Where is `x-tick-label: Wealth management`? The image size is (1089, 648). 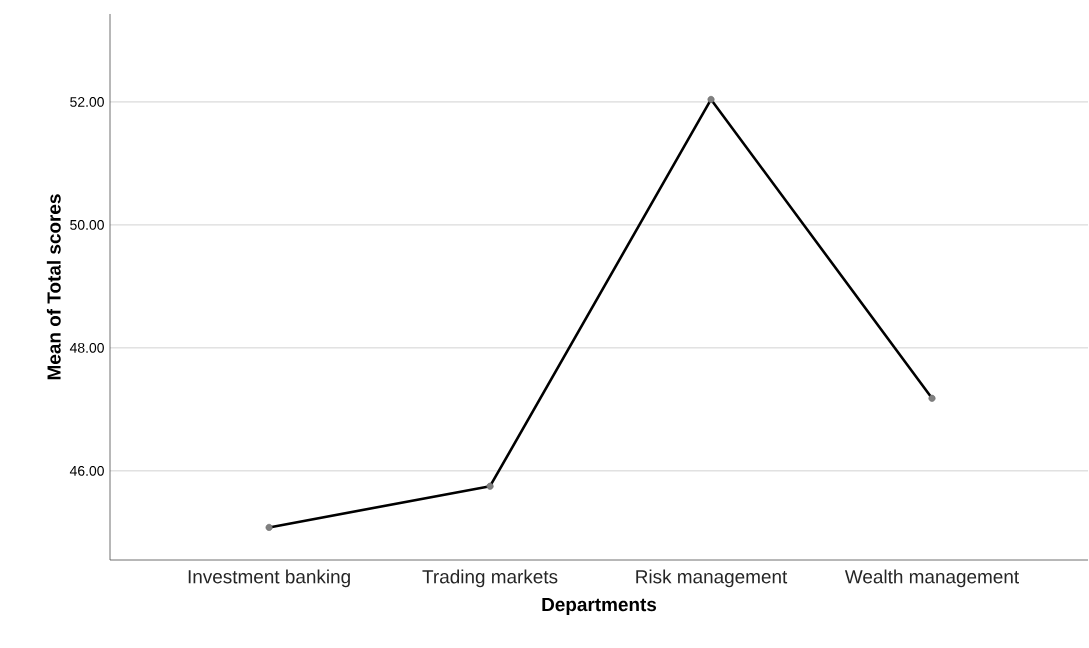 x-tick-label: Wealth management is located at coordinates (931, 578).